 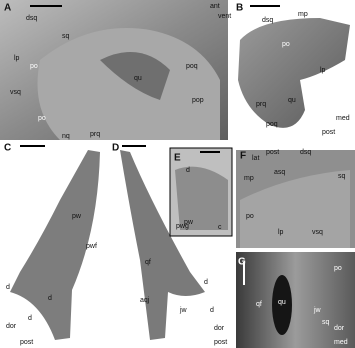 What do you see at coordinates (198, 100) in the screenshot?
I see `anatomy-label: pop` at bounding box center [198, 100].